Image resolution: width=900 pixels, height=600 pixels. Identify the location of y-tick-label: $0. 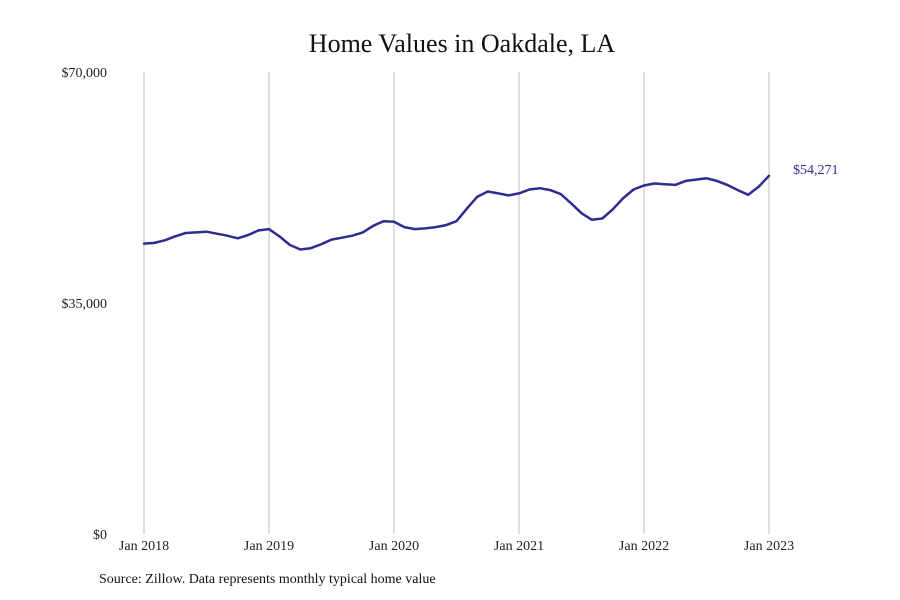
(100, 535).